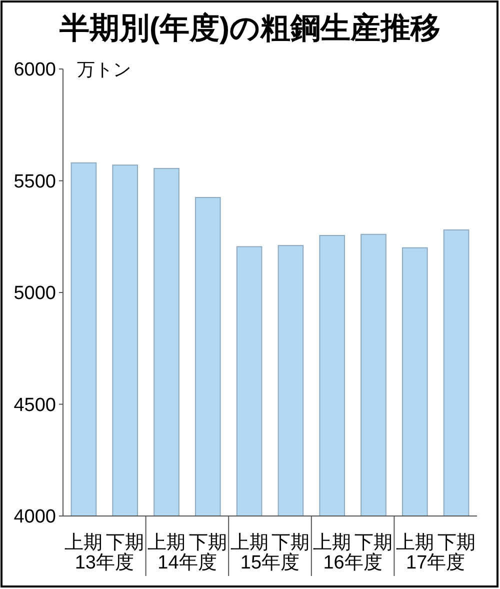 The width and height of the screenshot is (500, 589). What do you see at coordinates (35, 517) in the screenshot?
I see `y-tick-label: 4000` at bounding box center [35, 517].